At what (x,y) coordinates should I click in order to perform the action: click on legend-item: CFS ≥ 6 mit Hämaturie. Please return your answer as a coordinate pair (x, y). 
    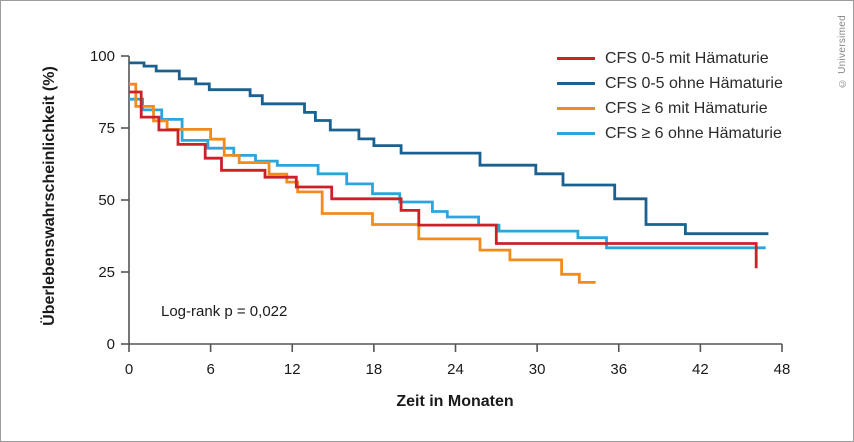
    Looking at the image, I should click on (670, 108).